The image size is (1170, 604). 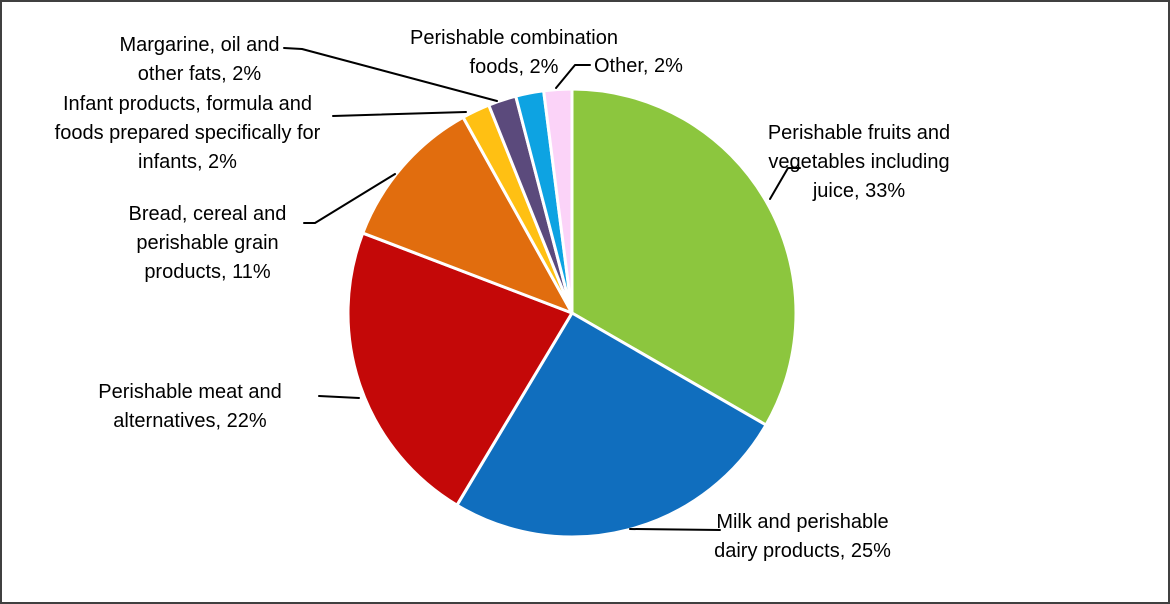 I want to click on data-label-infant-line-2: foods prepared specifically for, so click(x=187, y=133).